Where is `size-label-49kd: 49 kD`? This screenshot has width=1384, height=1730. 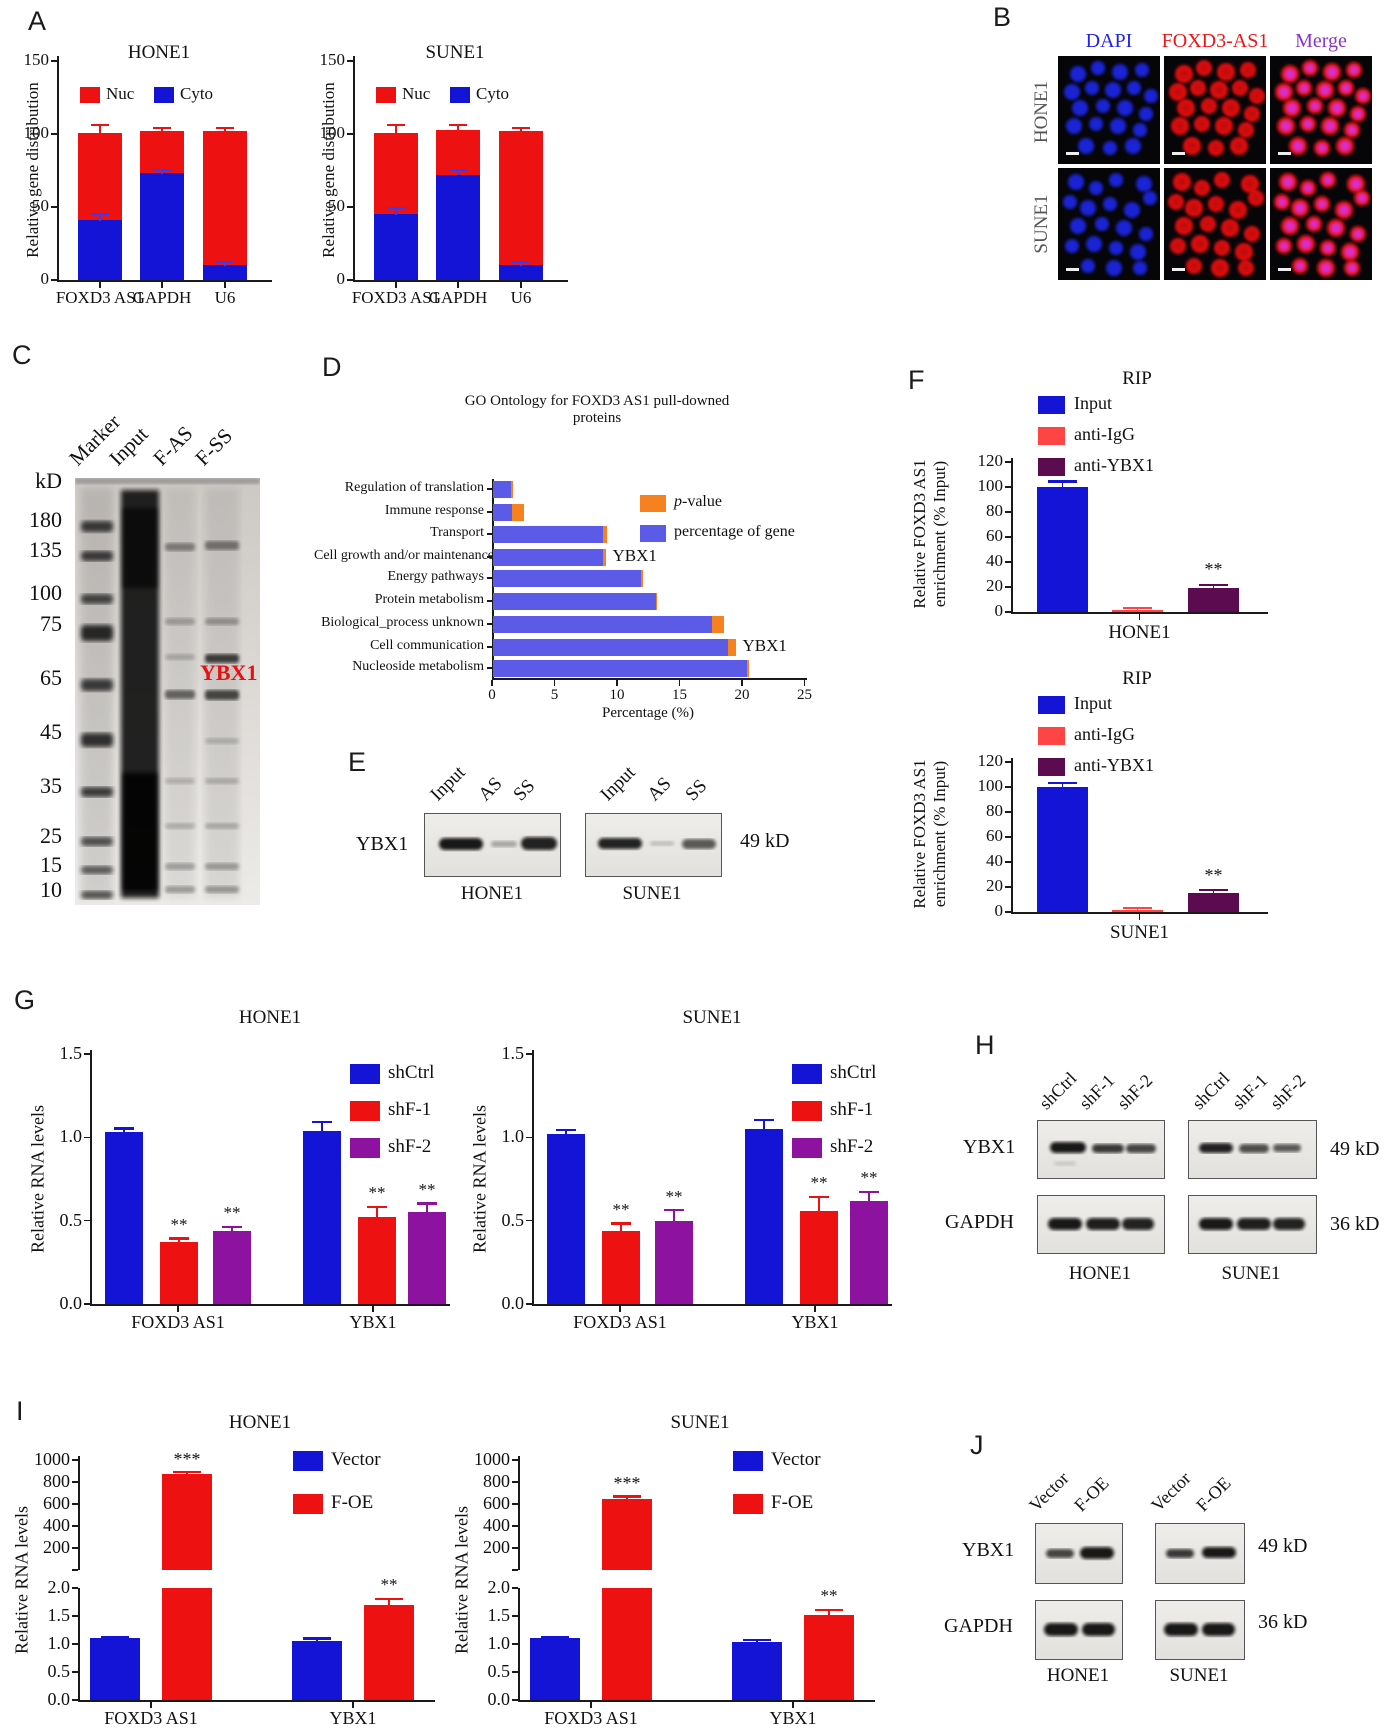
size-label-49kd: 49 kD is located at coordinates (1355, 1149).